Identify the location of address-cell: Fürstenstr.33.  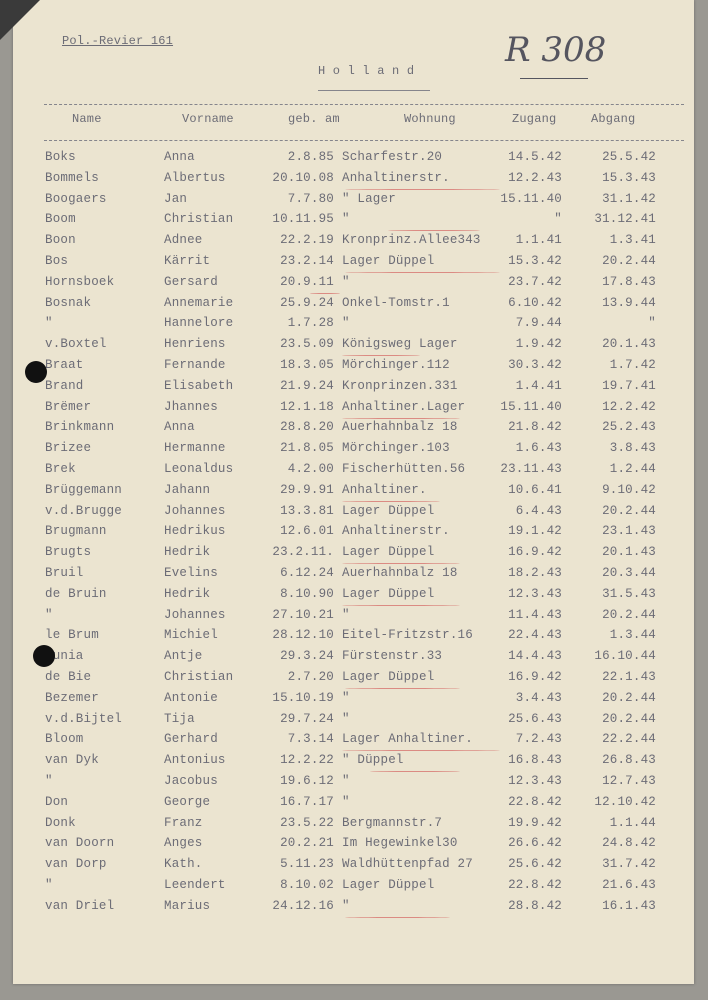
(392, 656).